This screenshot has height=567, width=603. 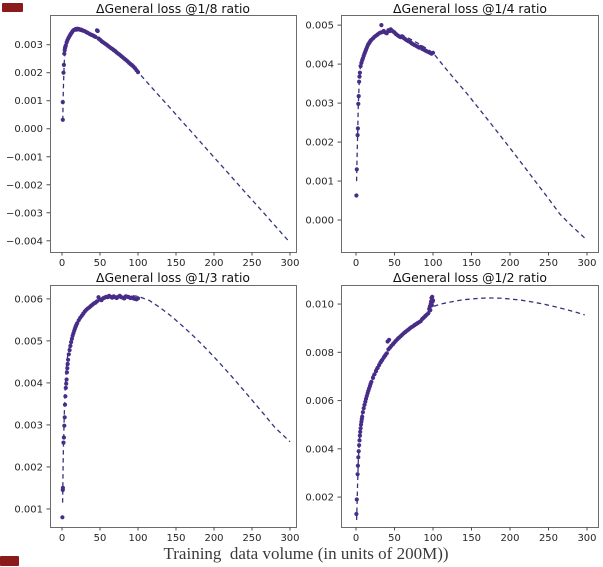 I want to click on y-tick-label: −0.002, so click(x=24, y=185).